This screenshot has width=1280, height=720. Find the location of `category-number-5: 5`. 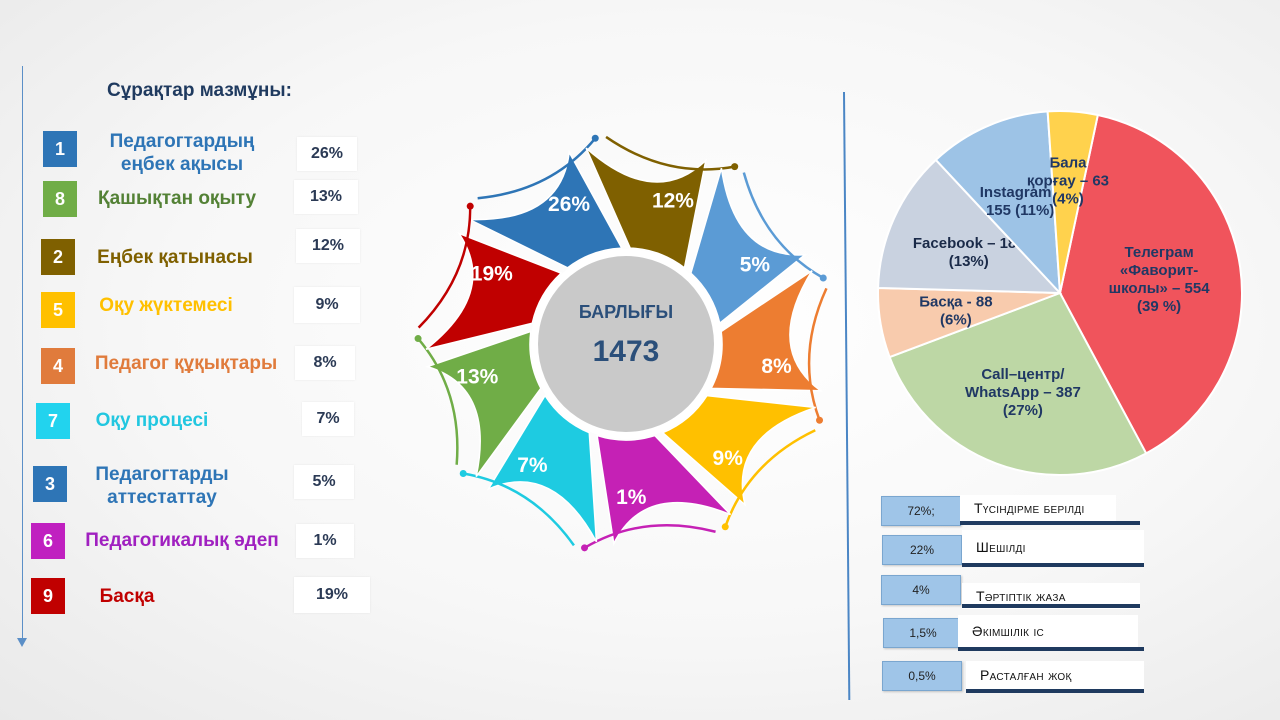

category-number-5: 5 is located at coordinates (58, 310).